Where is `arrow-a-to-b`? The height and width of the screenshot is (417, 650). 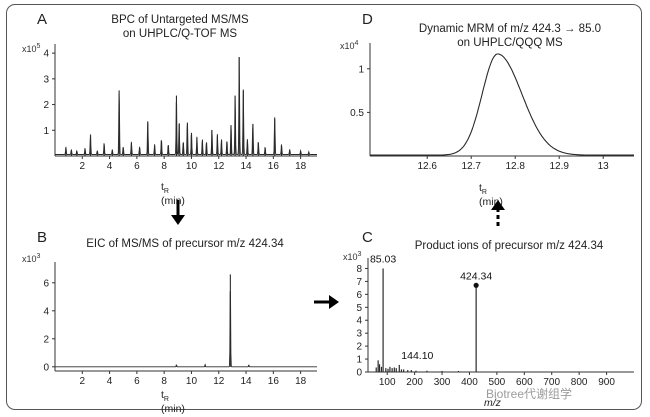 arrow-a-to-b is located at coordinates (178, 212).